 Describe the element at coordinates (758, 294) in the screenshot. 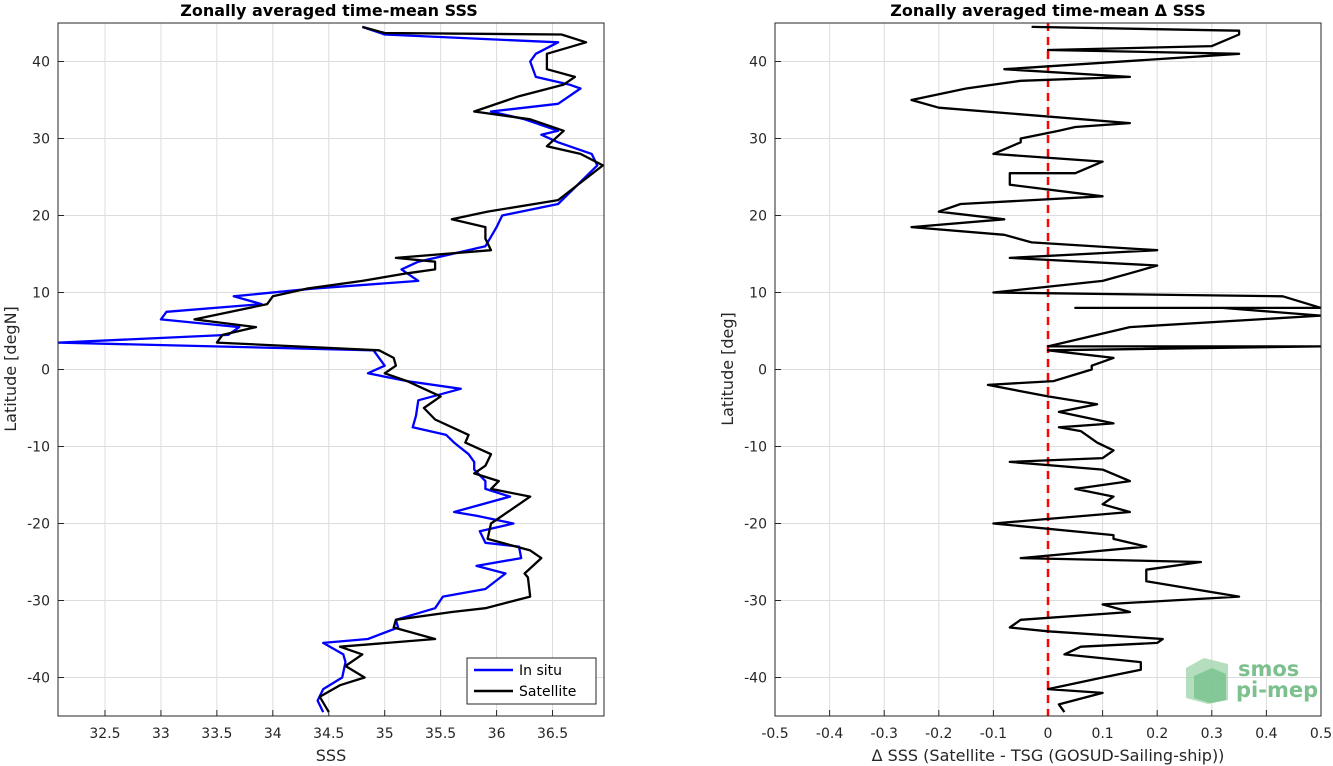

I see `right-y-tick-label: 10` at that location.